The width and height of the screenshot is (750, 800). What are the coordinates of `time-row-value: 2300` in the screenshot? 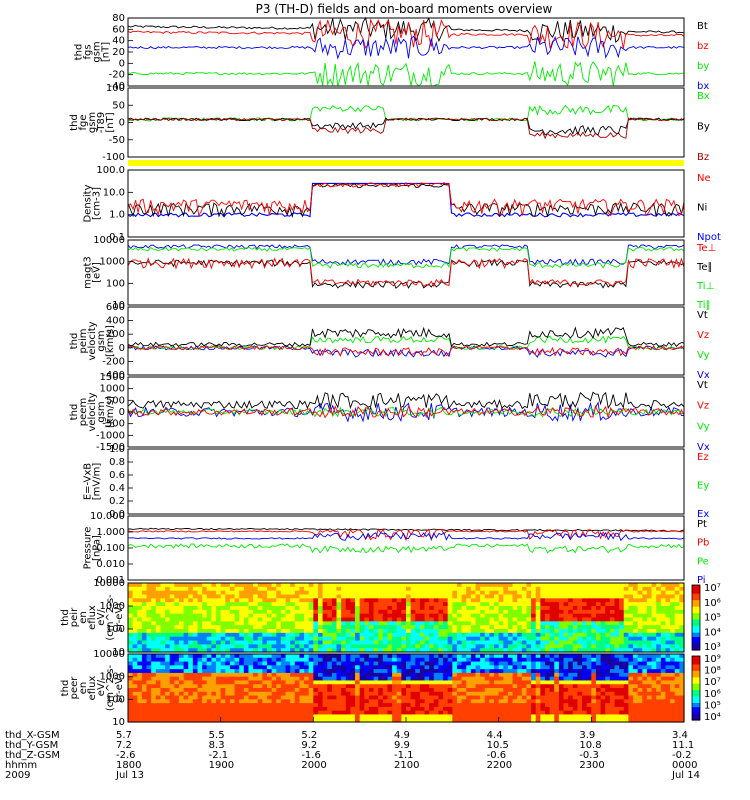 It's located at (591, 765).